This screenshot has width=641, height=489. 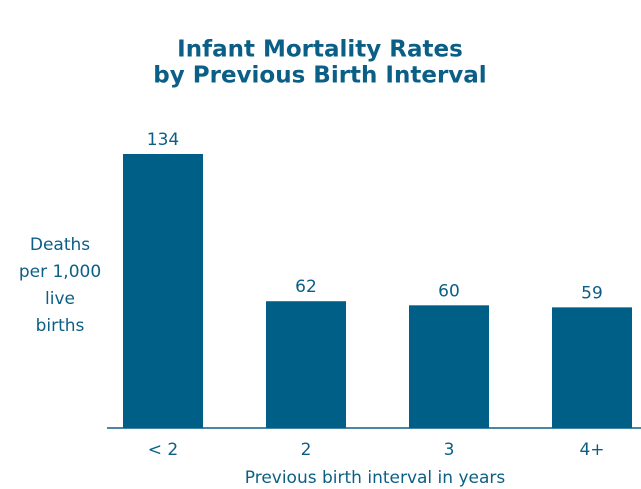 What do you see at coordinates (449, 450) in the screenshot?
I see `x-tick-label: 3` at bounding box center [449, 450].